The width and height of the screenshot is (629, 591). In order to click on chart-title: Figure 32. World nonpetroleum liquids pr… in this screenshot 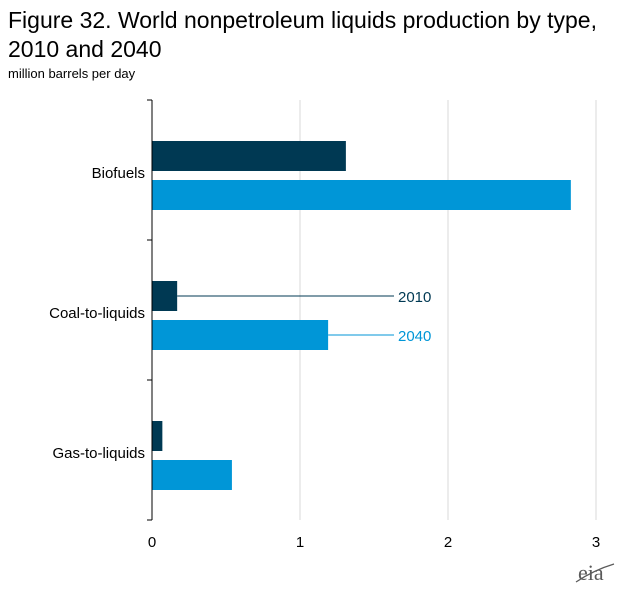, I will do `click(302, 34)`.